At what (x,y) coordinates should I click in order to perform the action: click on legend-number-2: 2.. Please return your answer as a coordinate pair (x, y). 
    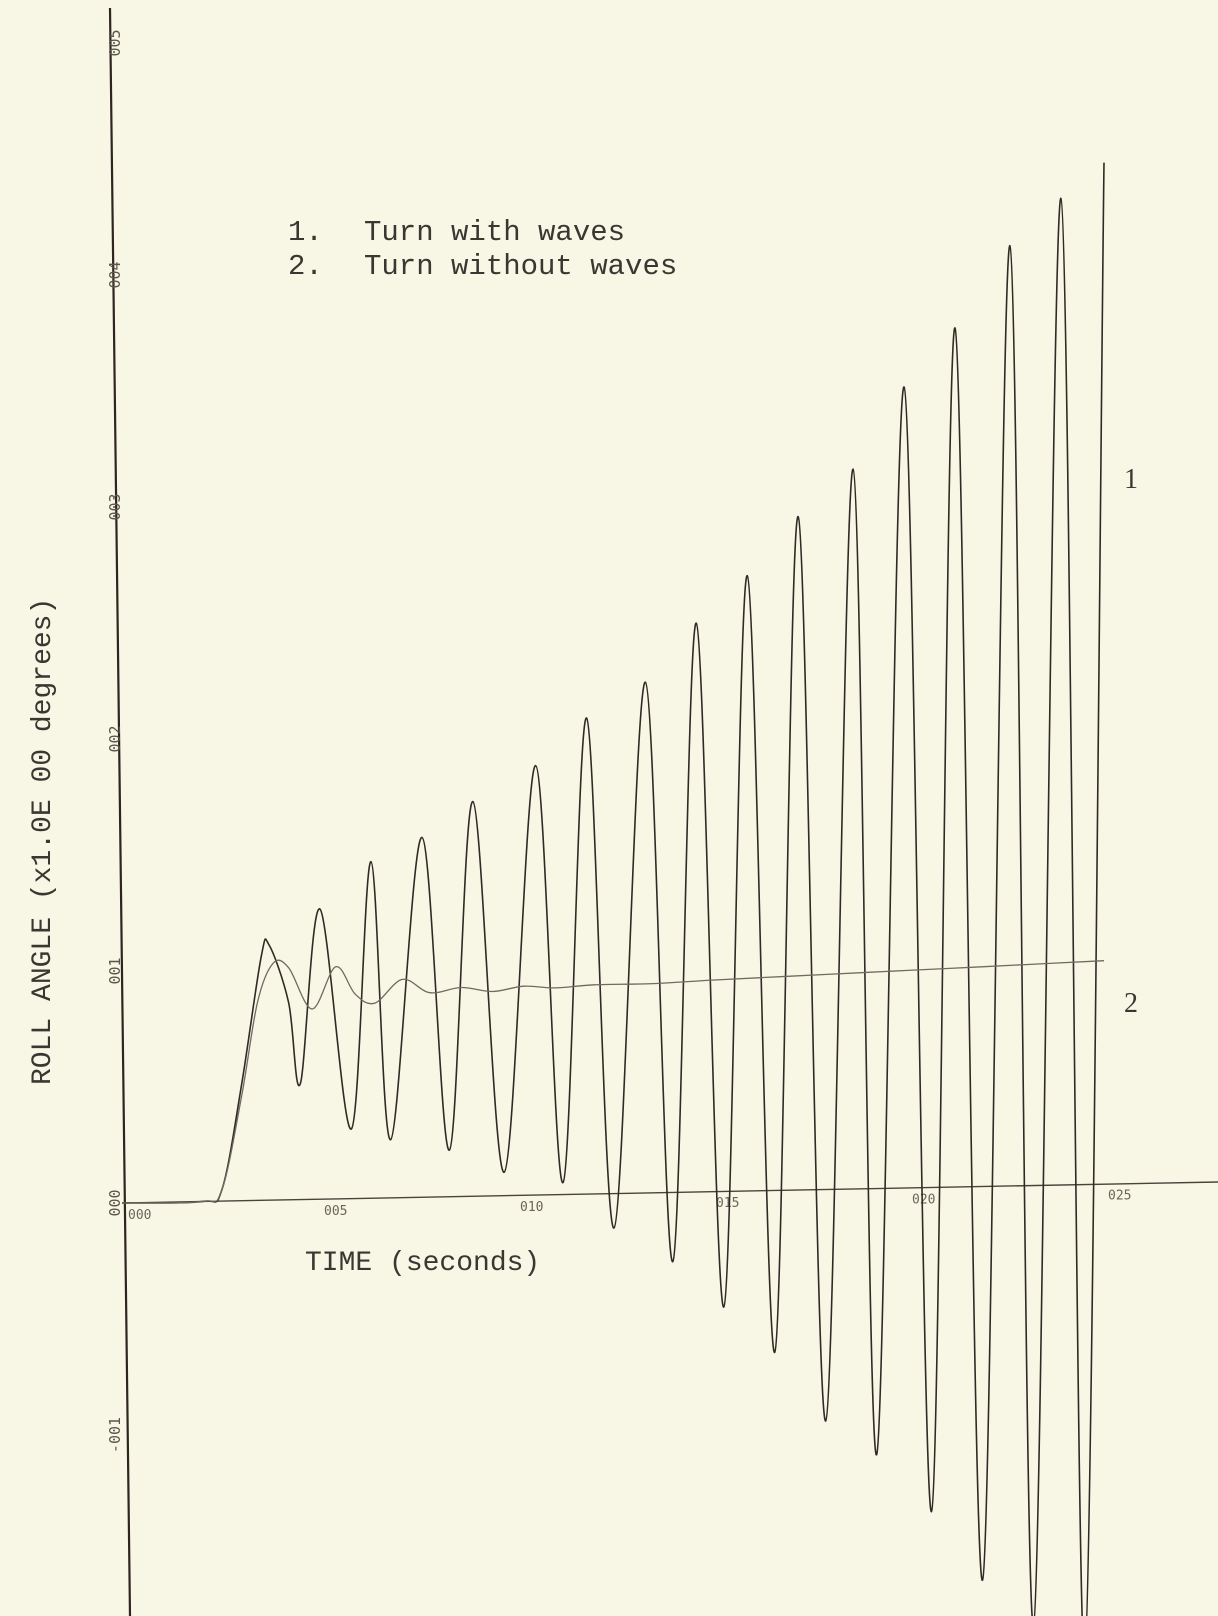
    Looking at the image, I should click on (305, 266).